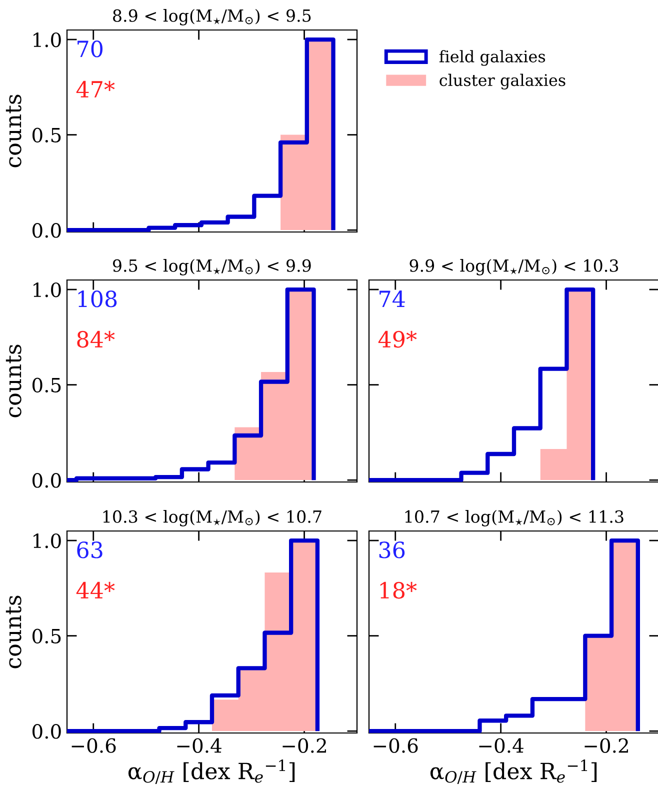 The height and width of the screenshot is (794, 658). I want to click on annotation: 108, so click(97, 299).